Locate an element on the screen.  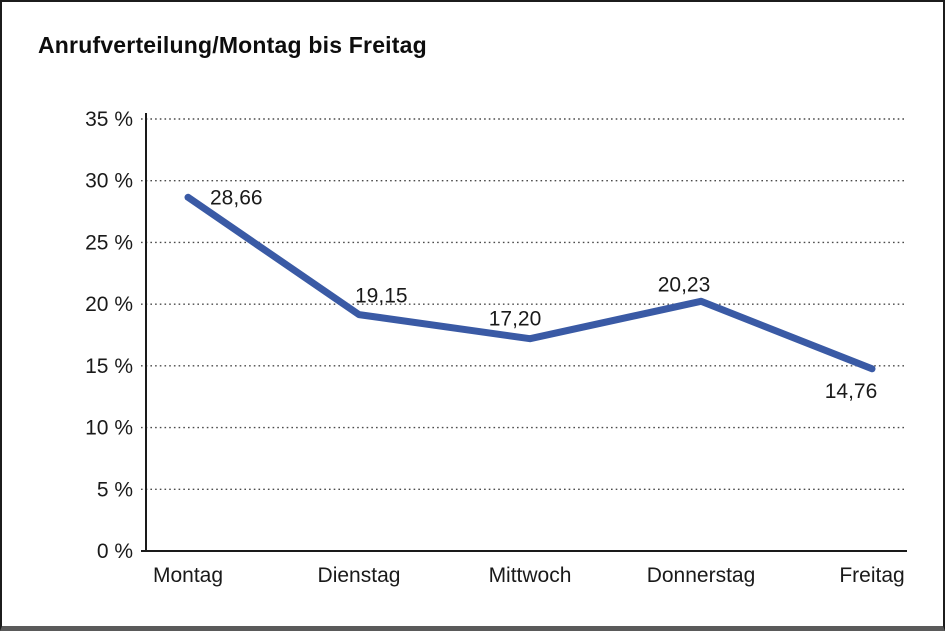
y-tick-label: 30 % is located at coordinates (109, 181).